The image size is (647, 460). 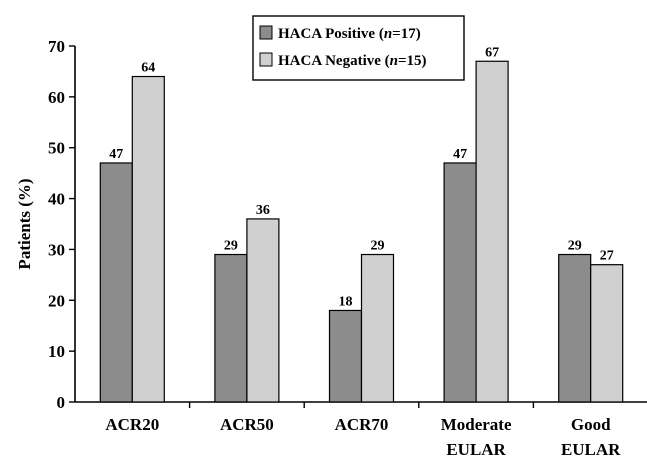 I want to click on legend: HACA Positive (n=17) HACA Negative (n=15), so click(x=358, y=48).